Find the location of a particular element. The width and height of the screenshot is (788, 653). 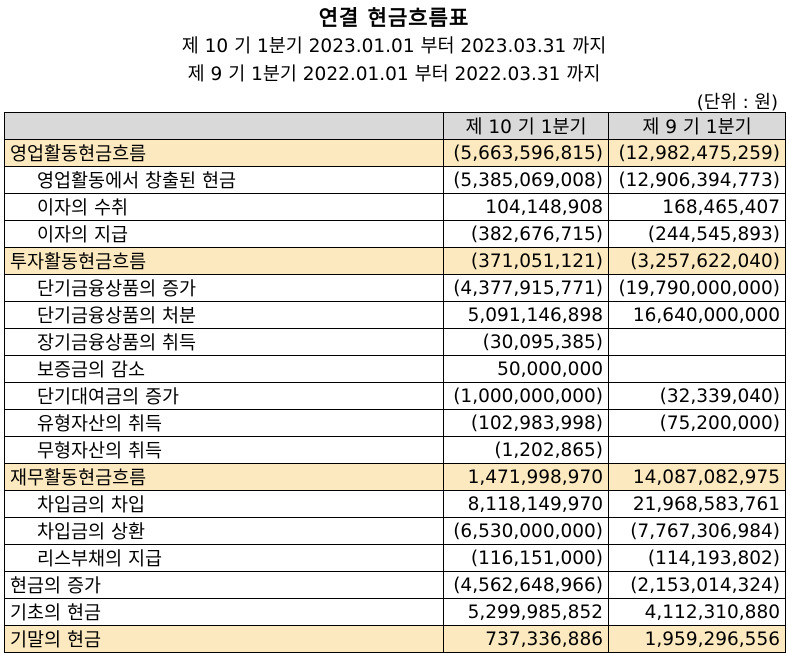

period-current: 제 10 기 1분기 2023.01.01 부터 2023.03.31 까지 is located at coordinates (394, 46).